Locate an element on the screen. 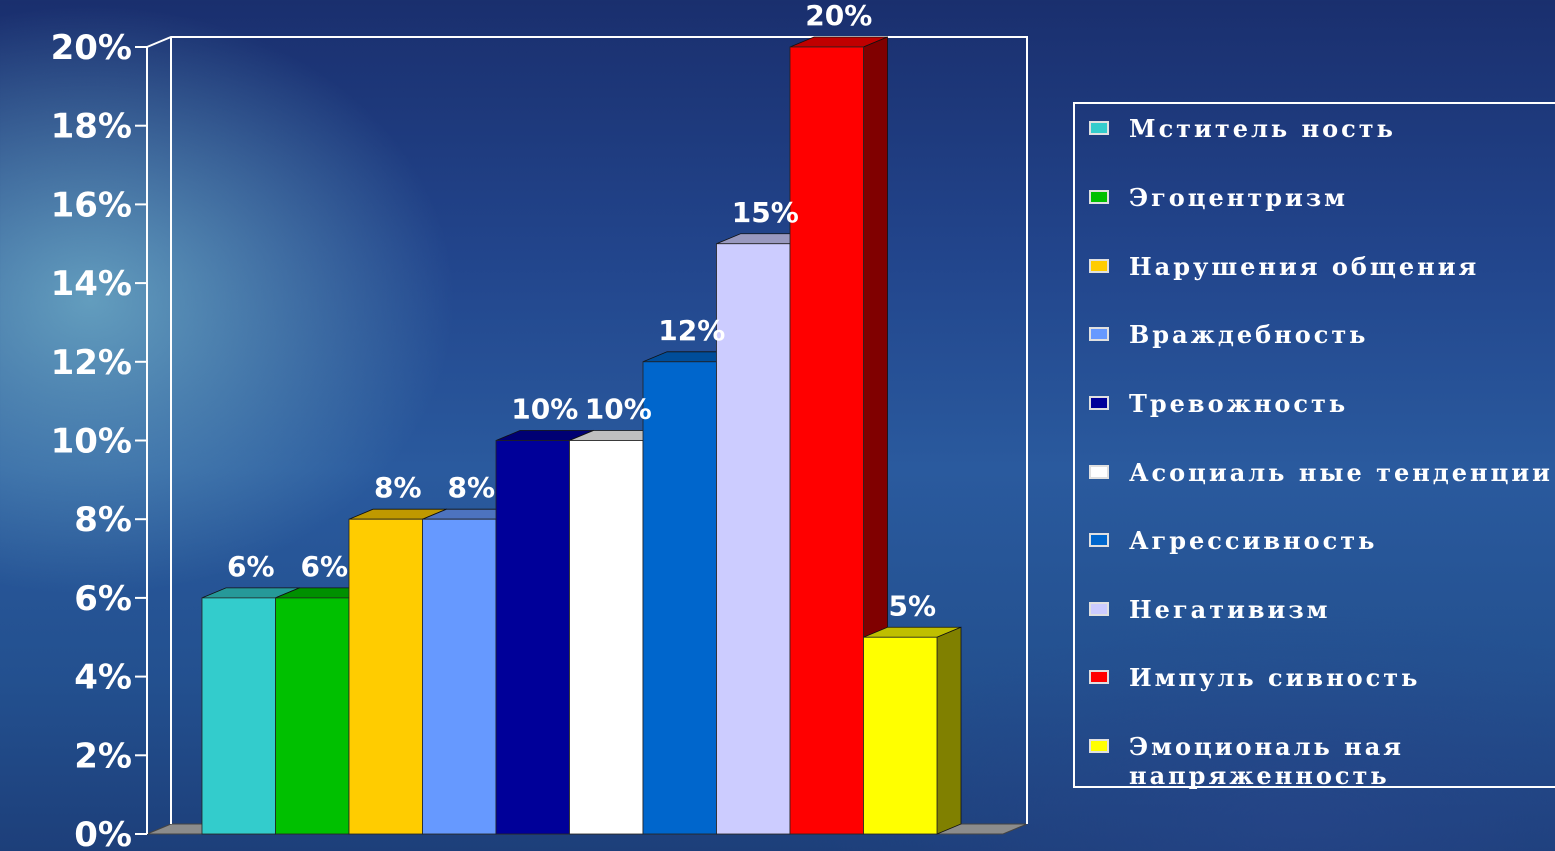  legend-label: Агрессивность is located at coordinates (1253, 540).